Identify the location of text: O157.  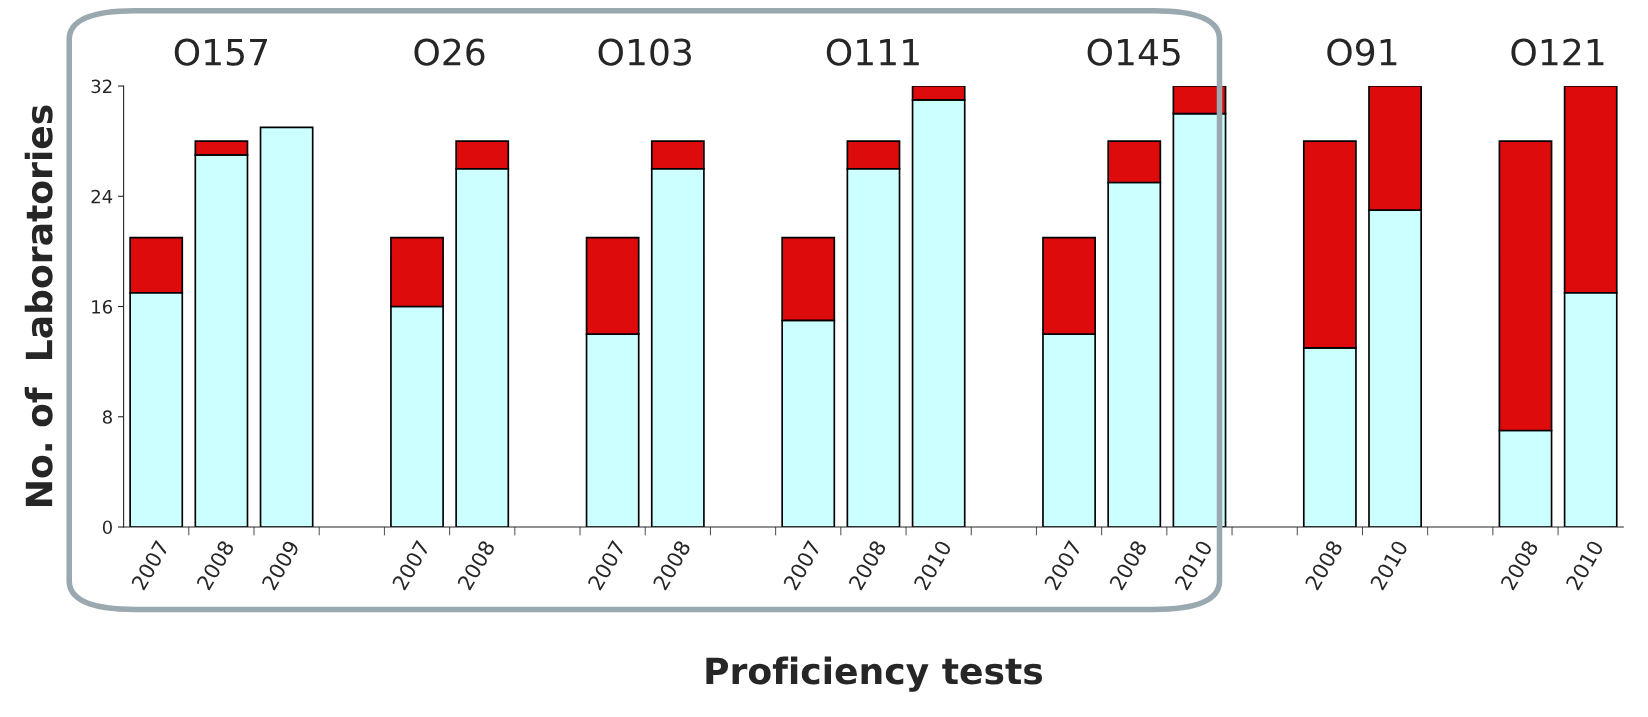
(220, 52).